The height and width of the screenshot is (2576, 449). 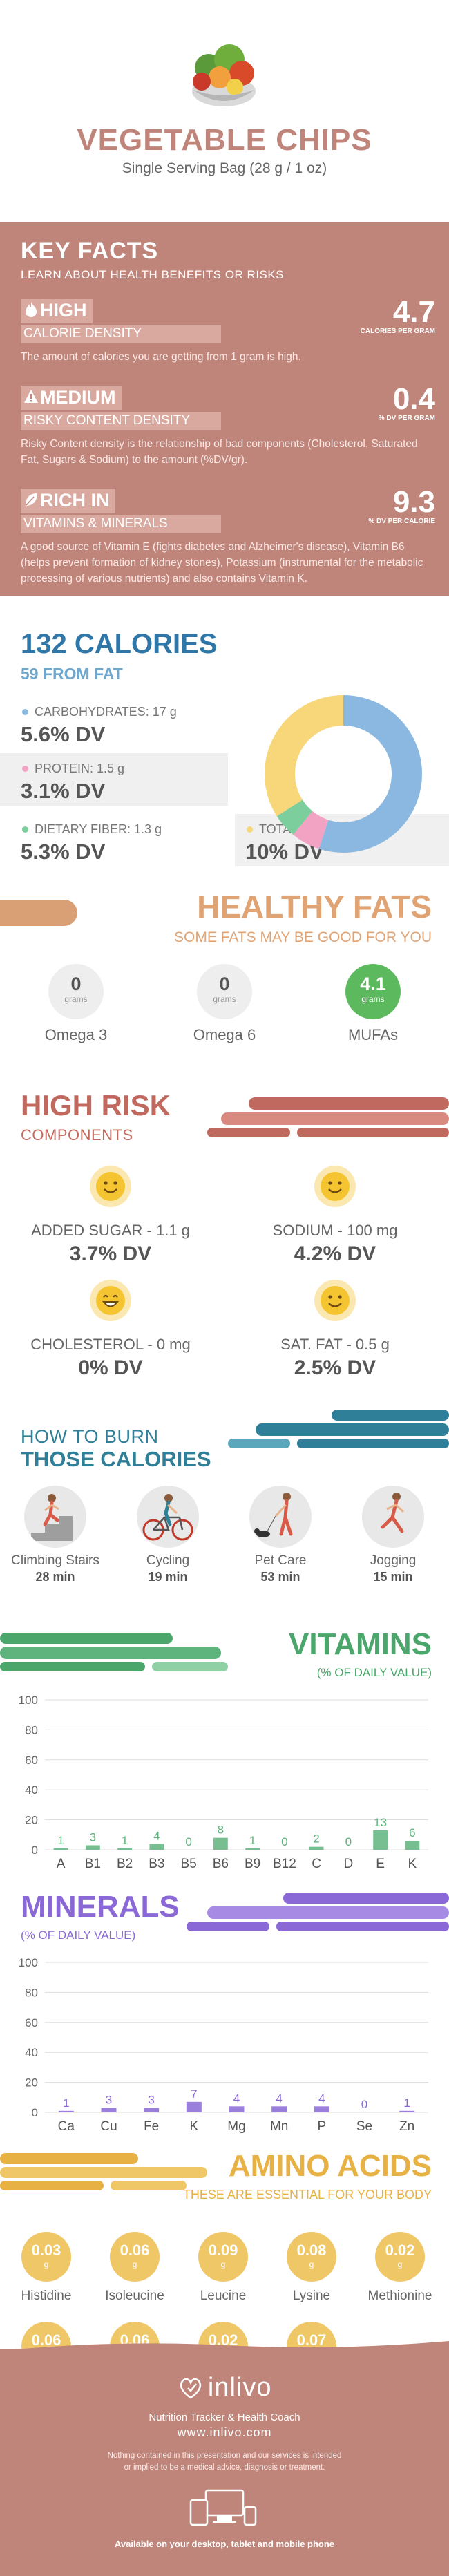 I want to click on activity-name: Pet Care, so click(x=281, y=1560).